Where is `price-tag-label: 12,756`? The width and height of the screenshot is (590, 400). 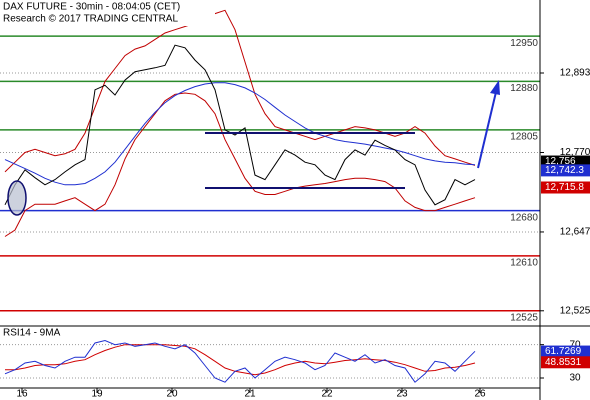
price-tag-label: 12,756 is located at coordinates (560, 161).